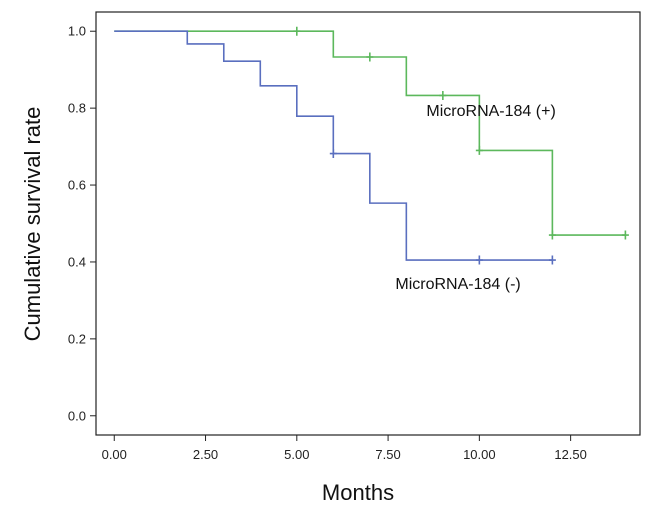 This screenshot has width=654, height=506. I want to click on series-label: MicroRNA-184 (+), so click(490, 111).